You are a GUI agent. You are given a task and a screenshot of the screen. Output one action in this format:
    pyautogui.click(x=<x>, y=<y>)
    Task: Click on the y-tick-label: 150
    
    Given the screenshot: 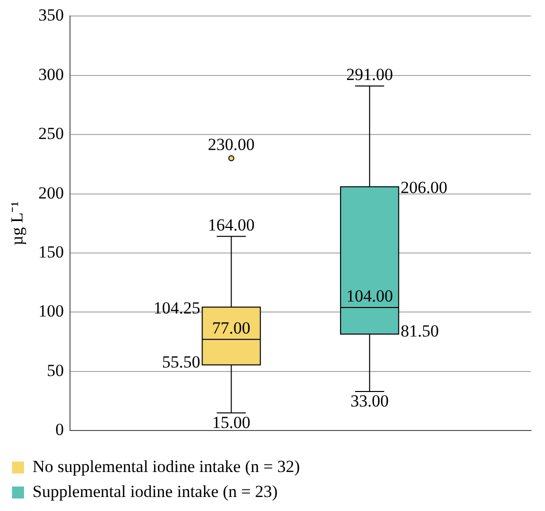 What is the action you would take?
    pyautogui.click(x=51, y=252)
    